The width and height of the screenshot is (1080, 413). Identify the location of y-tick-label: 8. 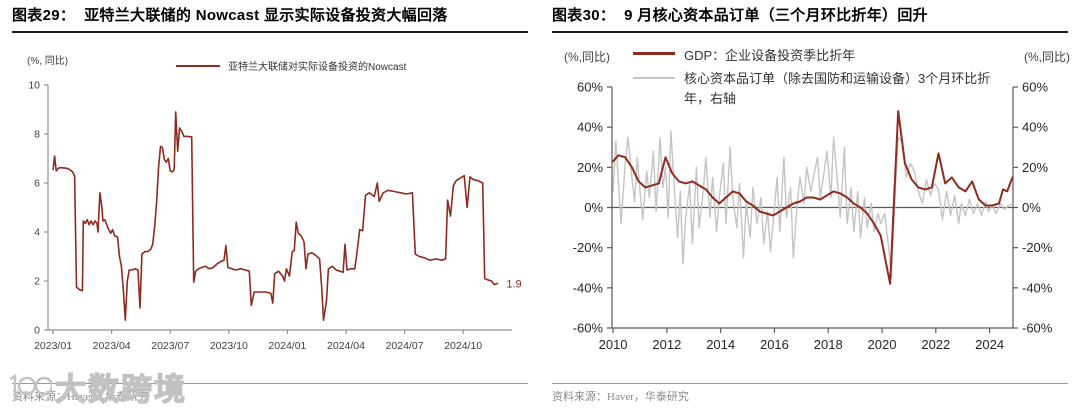
(37, 135).